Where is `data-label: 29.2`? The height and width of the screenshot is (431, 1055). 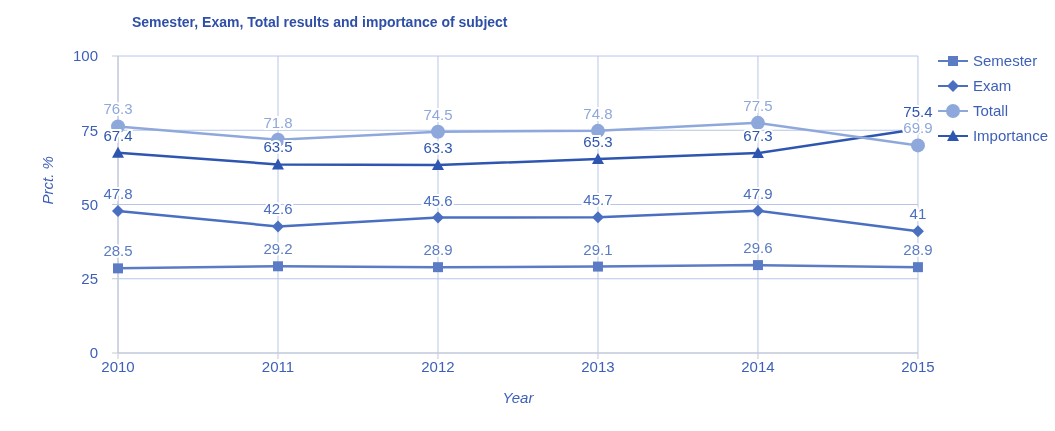 data-label: 29.2 is located at coordinates (278, 249).